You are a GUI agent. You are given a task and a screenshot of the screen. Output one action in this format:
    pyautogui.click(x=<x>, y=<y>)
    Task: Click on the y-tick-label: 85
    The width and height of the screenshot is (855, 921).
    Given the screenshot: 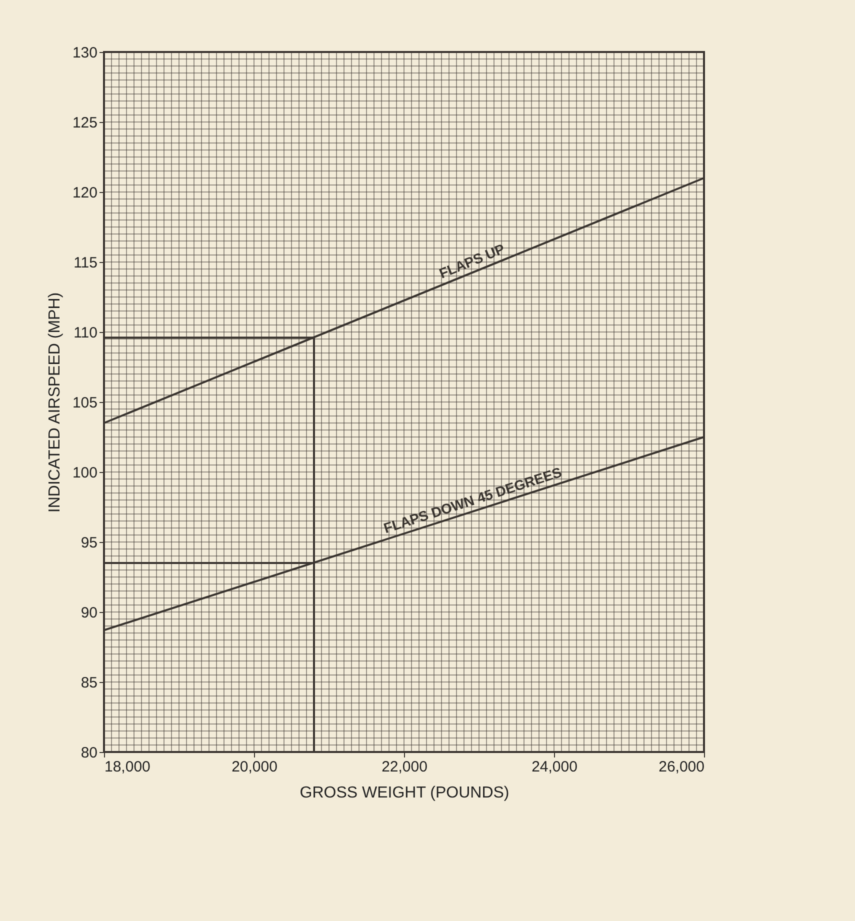 What is the action you would take?
    pyautogui.click(x=89, y=683)
    